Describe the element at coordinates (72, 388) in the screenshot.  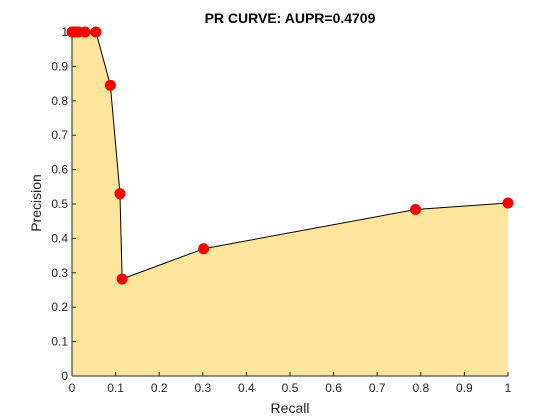
I see `x-tick-label: 0` at that location.